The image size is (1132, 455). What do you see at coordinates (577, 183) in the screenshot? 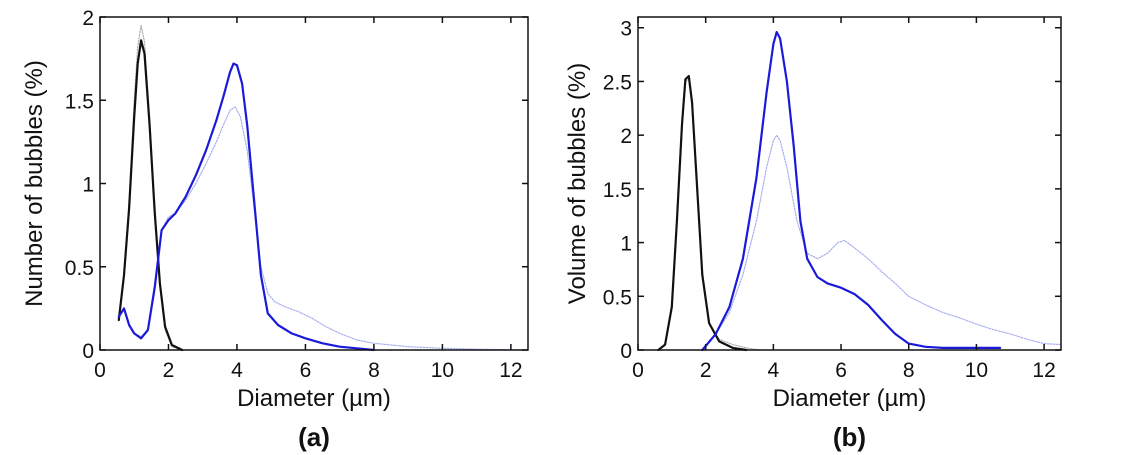
I see `y-axis-label: Volume of bubbles (%)` at bounding box center [577, 183].